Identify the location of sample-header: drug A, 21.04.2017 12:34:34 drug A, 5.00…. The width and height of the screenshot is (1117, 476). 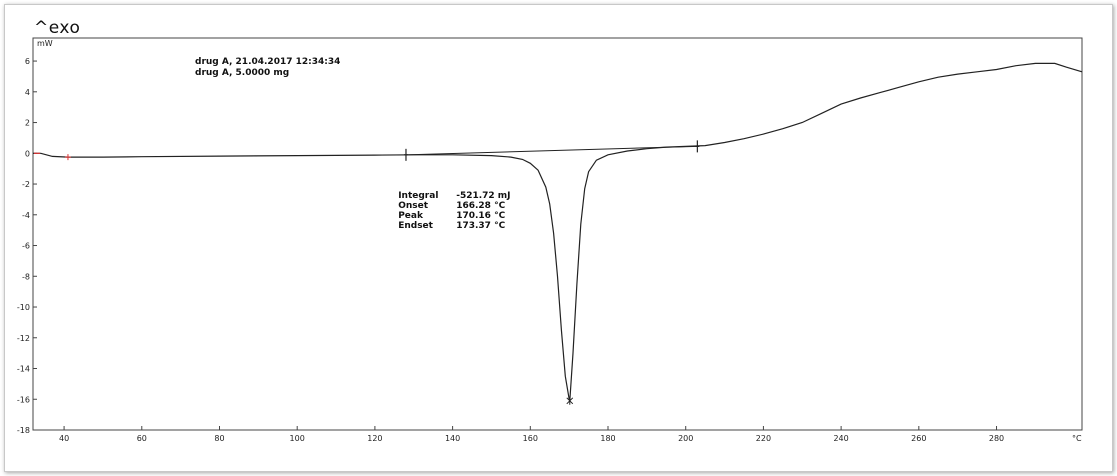
(267, 67).